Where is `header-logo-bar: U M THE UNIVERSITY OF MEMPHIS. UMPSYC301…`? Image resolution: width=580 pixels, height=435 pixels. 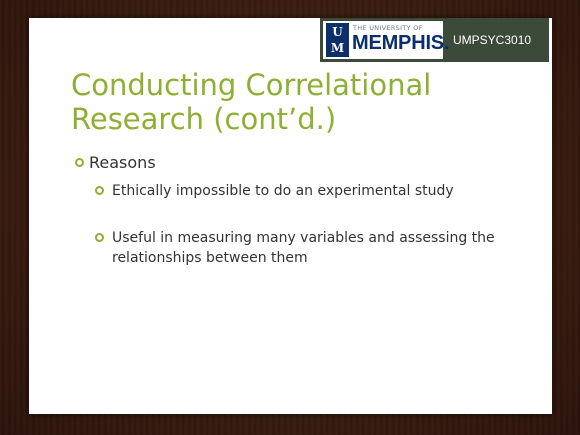
header-logo-bar: U M THE UNIVERSITY OF MEMPHIS. UMPSYC301… is located at coordinates (434, 40).